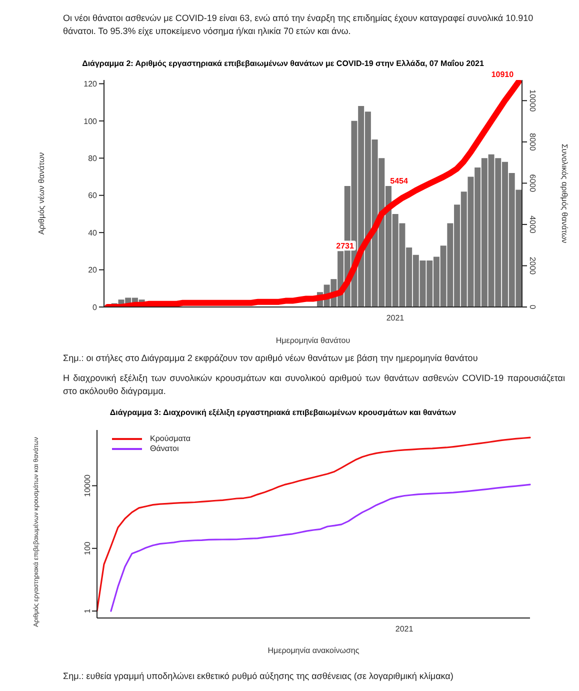 The height and width of the screenshot is (691, 579). I want to click on y2-tick-label: 0, so click(533, 307).